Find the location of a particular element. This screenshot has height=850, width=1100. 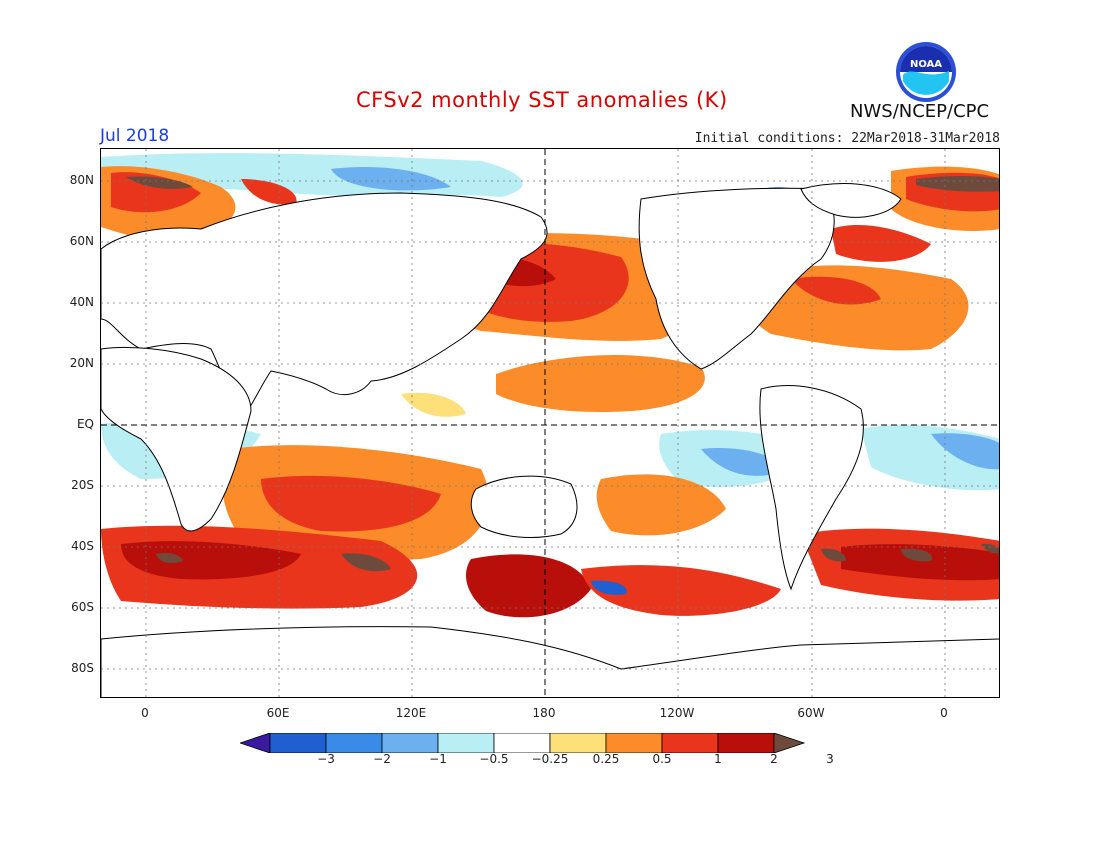

lon-label: 120E is located at coordinates (411, 713).